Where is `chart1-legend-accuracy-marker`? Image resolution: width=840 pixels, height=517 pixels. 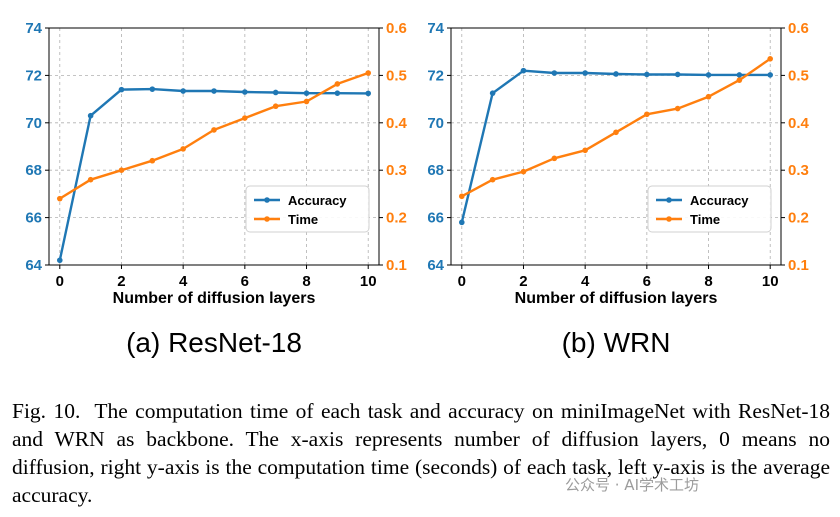
chart1-legend-accuracy-marker is located at coordinates (267, 200).